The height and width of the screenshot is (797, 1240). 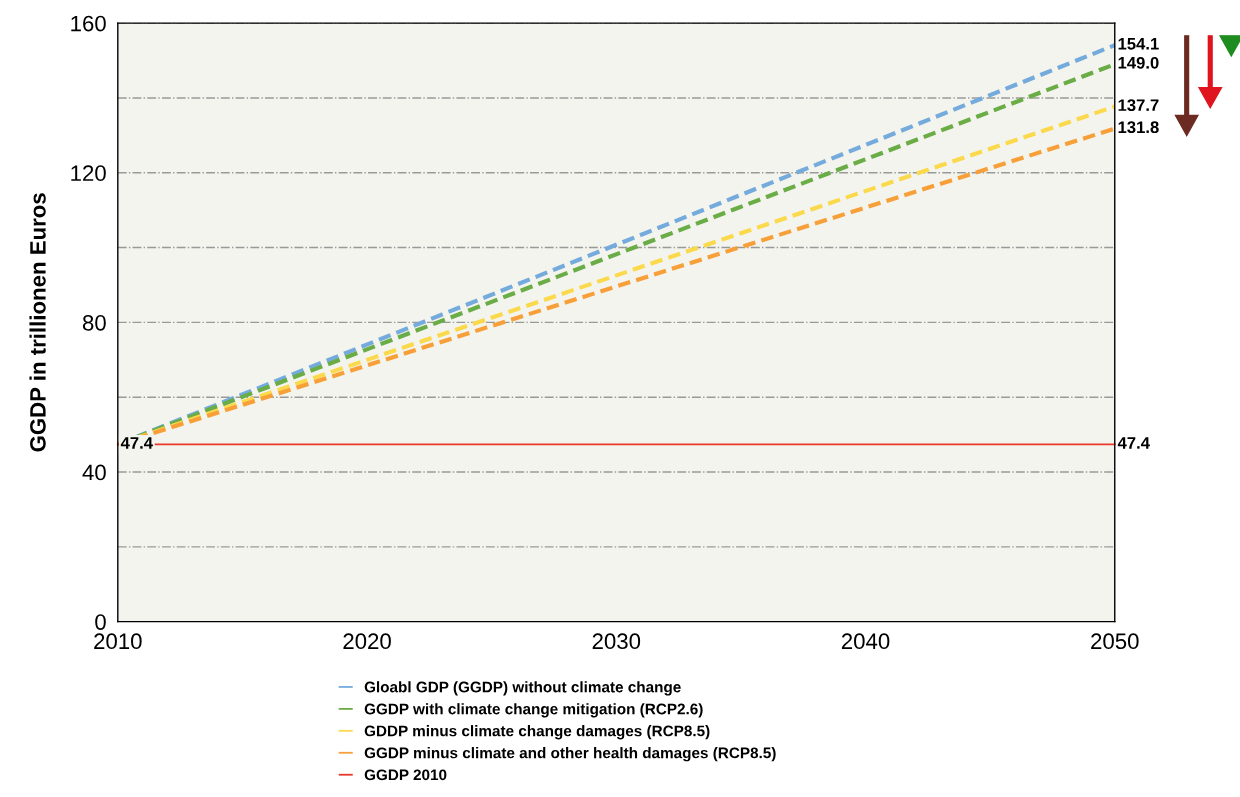 What do you see at coordinates (570, 754) in the screenshot?
I see `legend-label: GGDP minus climate and other health damages (RCP8.5)` at bounding box center [570, 754].